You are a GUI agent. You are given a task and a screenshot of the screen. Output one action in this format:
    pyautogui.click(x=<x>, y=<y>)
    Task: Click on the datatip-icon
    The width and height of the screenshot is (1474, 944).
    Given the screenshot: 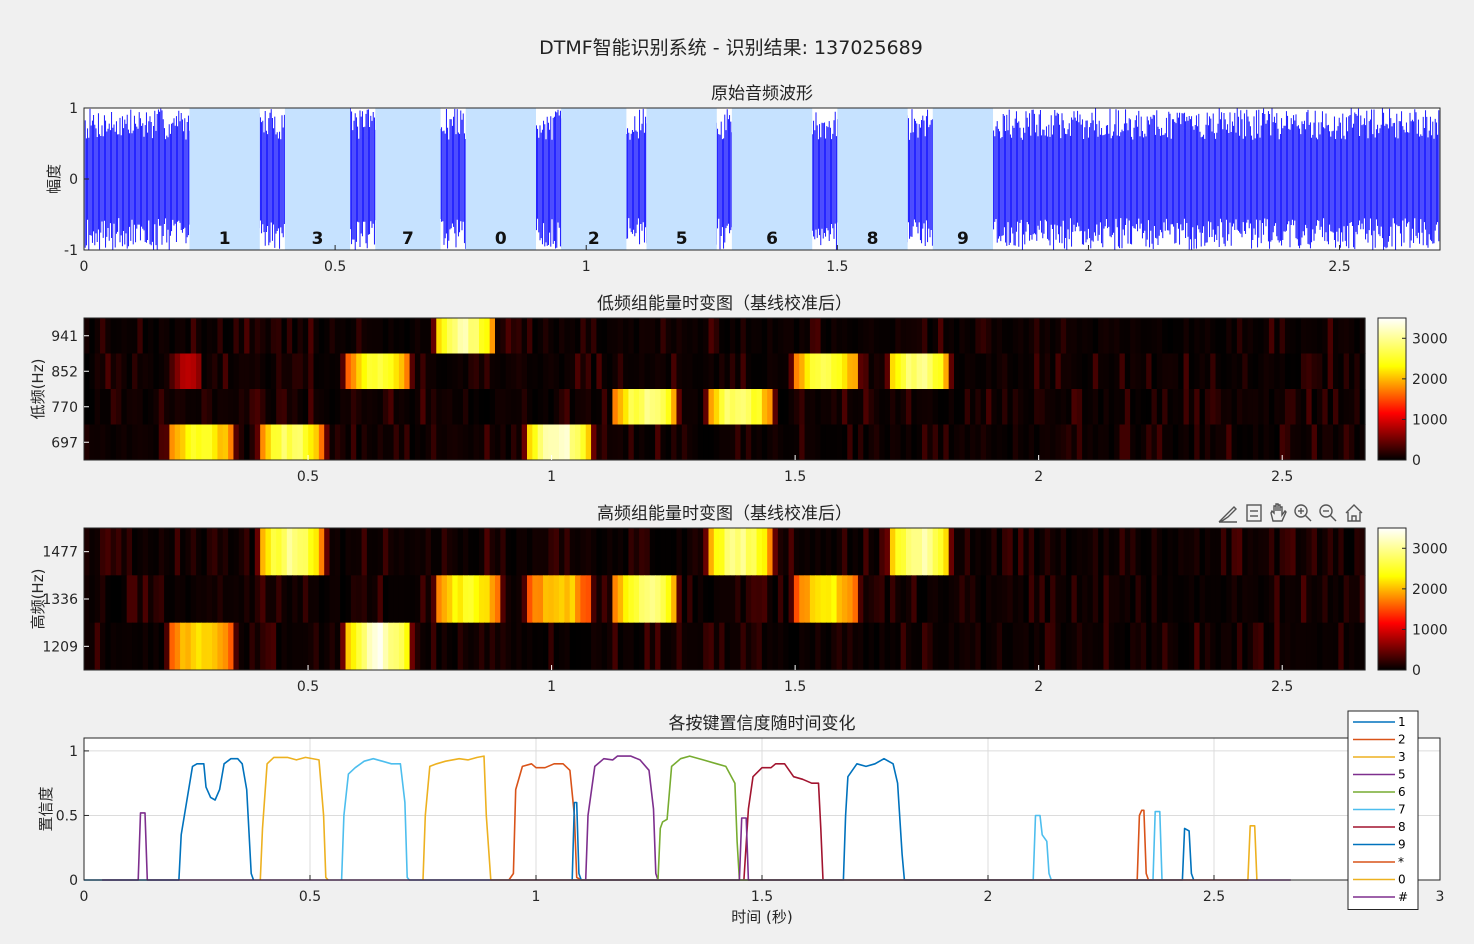 What is the action you would take?
    pyautogui.click(x=1254, y=513)
    